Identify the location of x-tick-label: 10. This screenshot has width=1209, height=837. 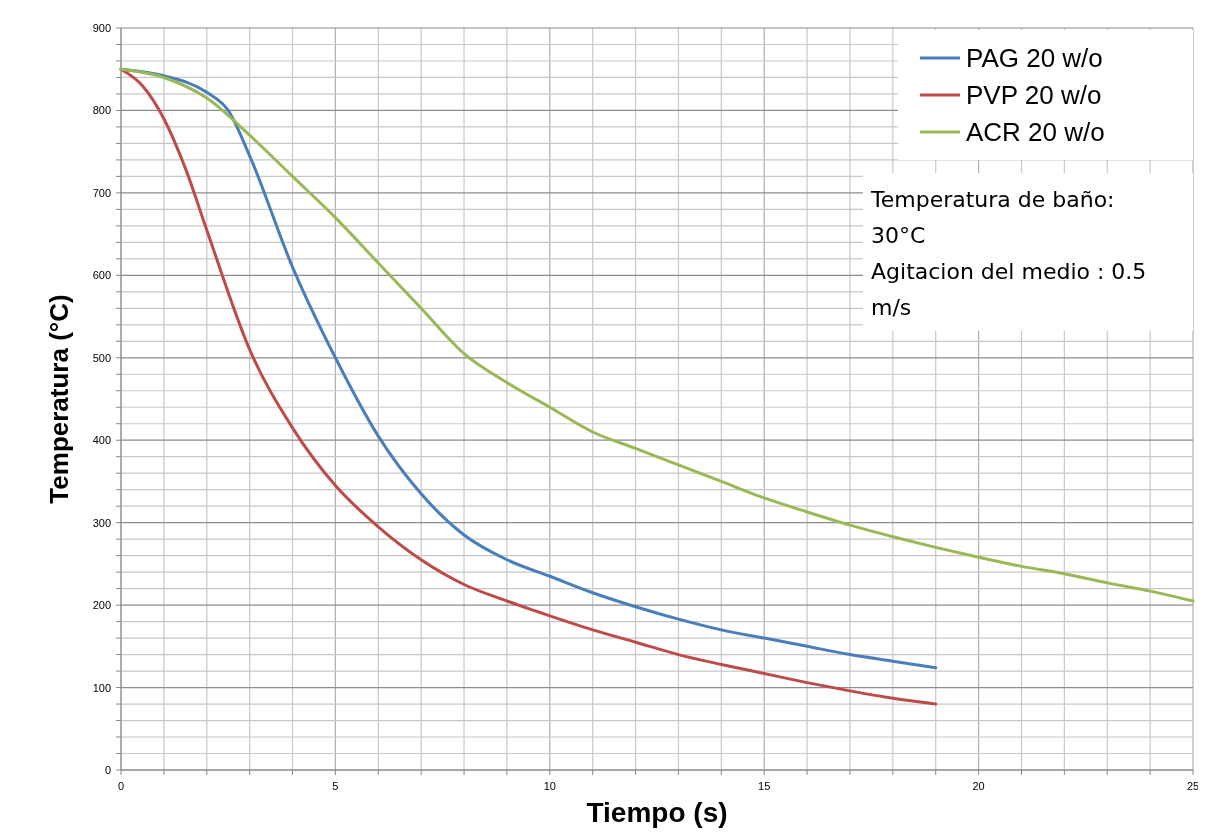
(549, 786).